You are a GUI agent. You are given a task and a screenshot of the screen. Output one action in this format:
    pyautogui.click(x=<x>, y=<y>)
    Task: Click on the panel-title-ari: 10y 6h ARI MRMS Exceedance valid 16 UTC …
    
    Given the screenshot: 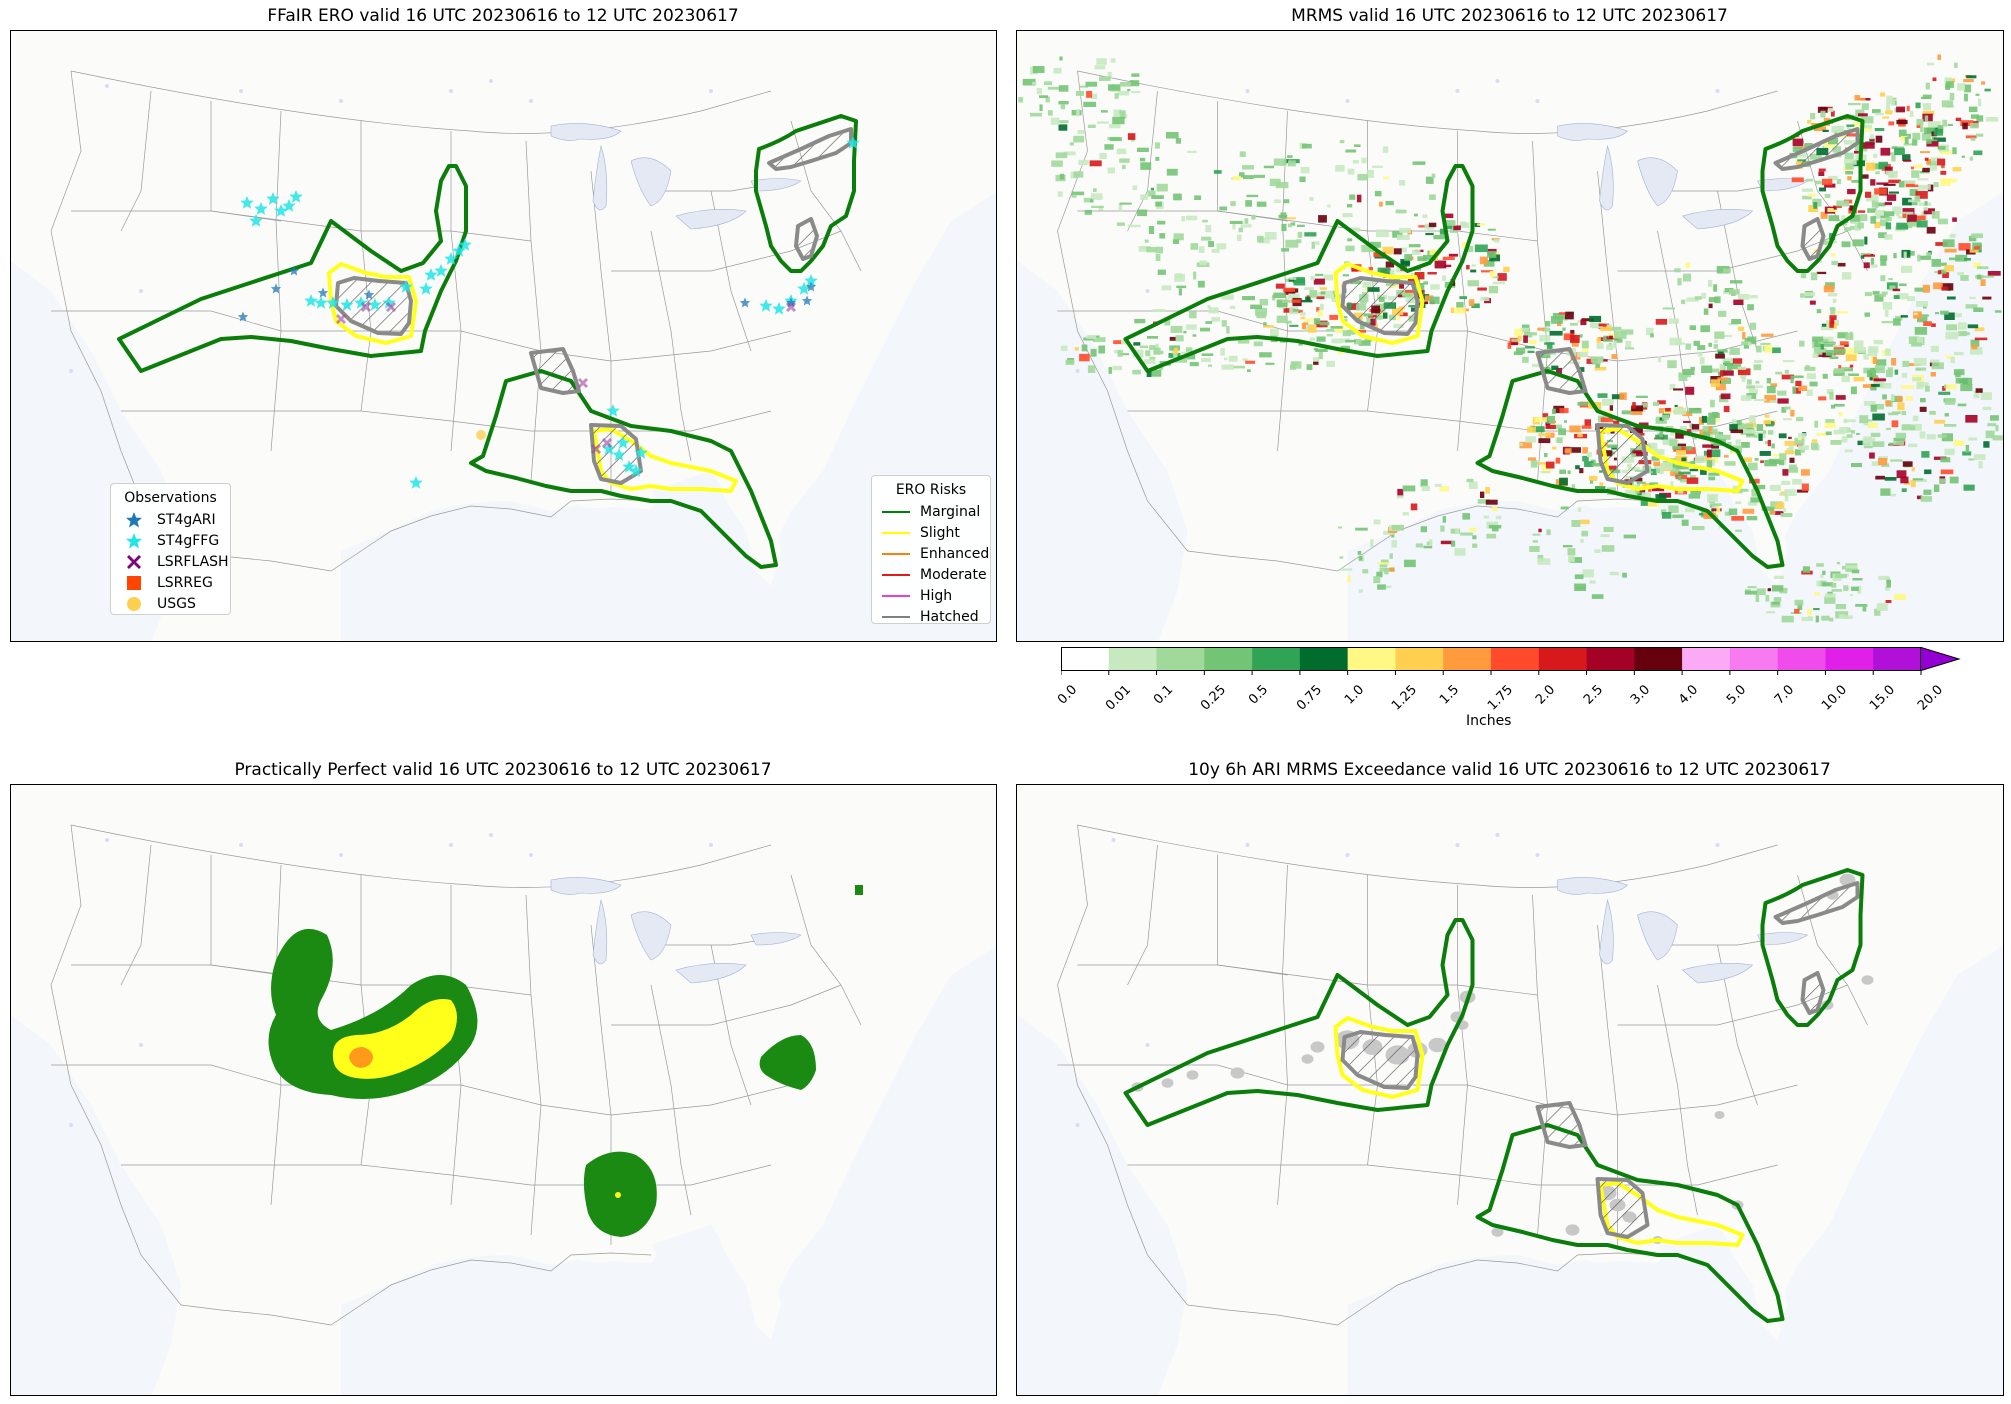 What is the action you would take?
    pyautogui.click(x=1509, y=770)
    